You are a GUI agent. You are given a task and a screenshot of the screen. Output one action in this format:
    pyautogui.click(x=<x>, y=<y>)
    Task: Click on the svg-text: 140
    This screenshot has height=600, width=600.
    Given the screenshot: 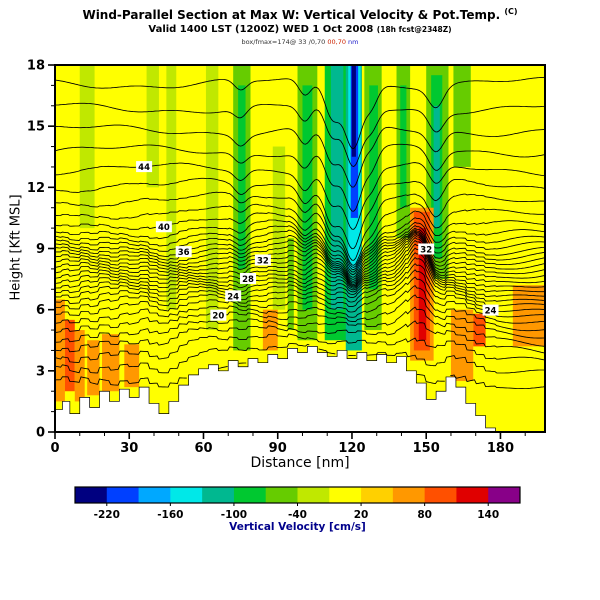 What is the action you would take?
    pyautogui.click(x=488, y=515)
    